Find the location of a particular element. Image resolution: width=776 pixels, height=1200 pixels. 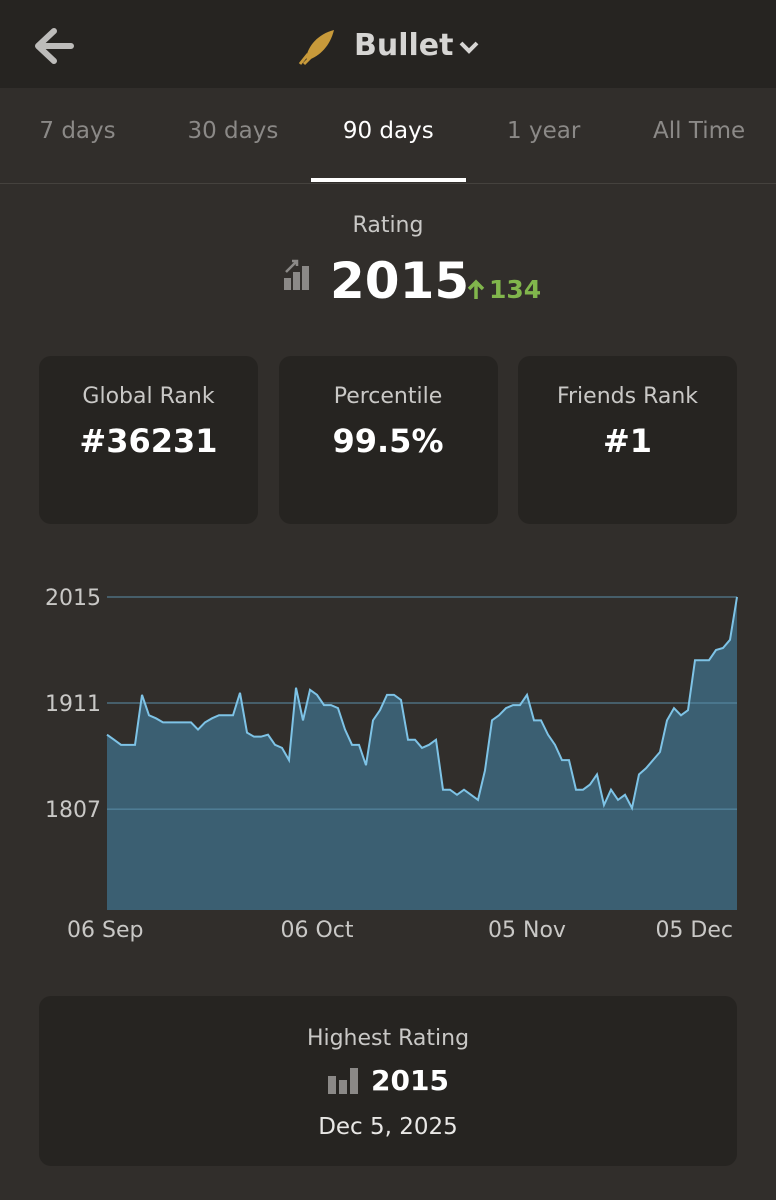

y-tick-label: 1911 is located at coordinates (73, 704).